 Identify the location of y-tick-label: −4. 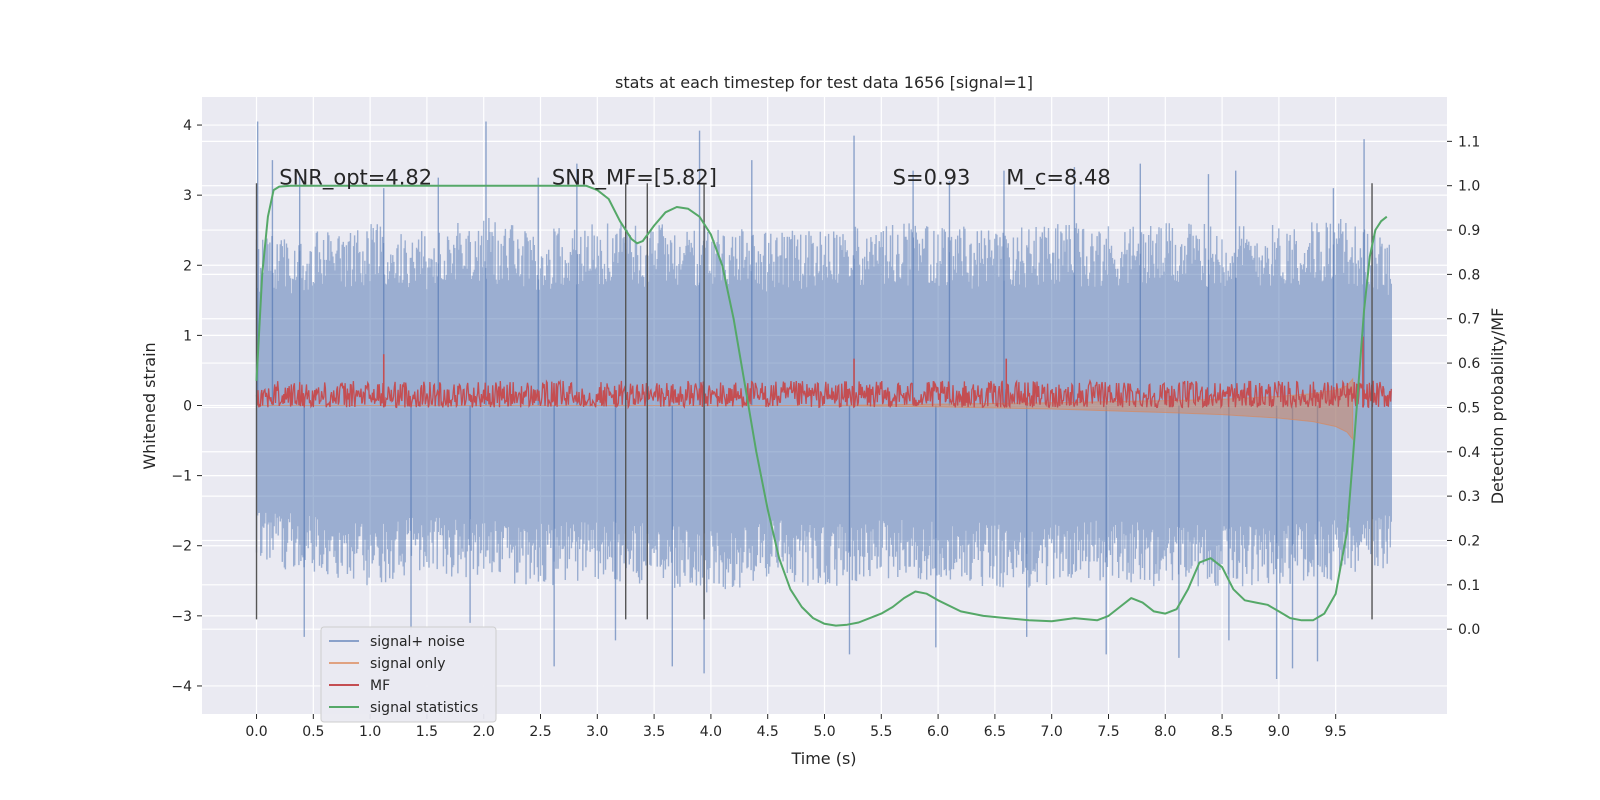
(181, 687).